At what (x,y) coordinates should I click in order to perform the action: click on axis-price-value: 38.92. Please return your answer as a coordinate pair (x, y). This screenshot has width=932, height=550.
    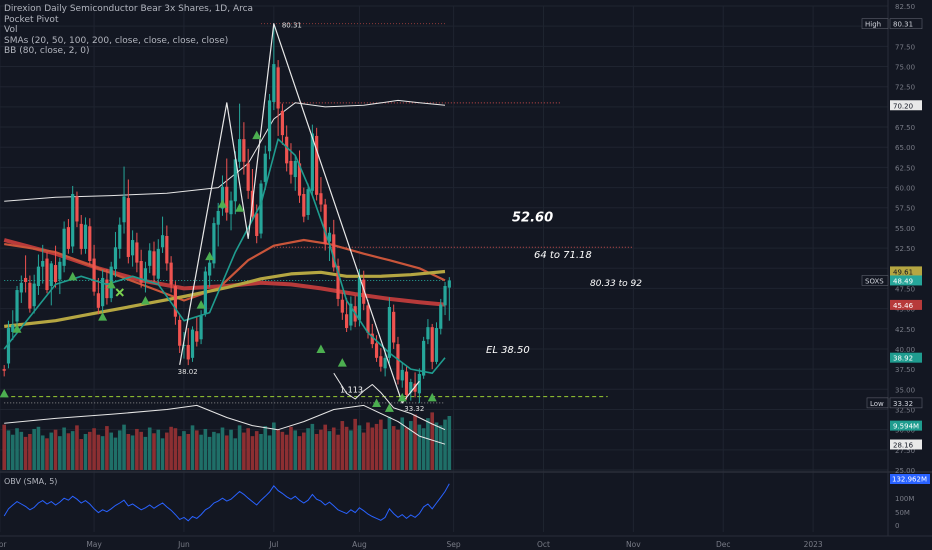
    Looking at the image, I should click on (903, 359).